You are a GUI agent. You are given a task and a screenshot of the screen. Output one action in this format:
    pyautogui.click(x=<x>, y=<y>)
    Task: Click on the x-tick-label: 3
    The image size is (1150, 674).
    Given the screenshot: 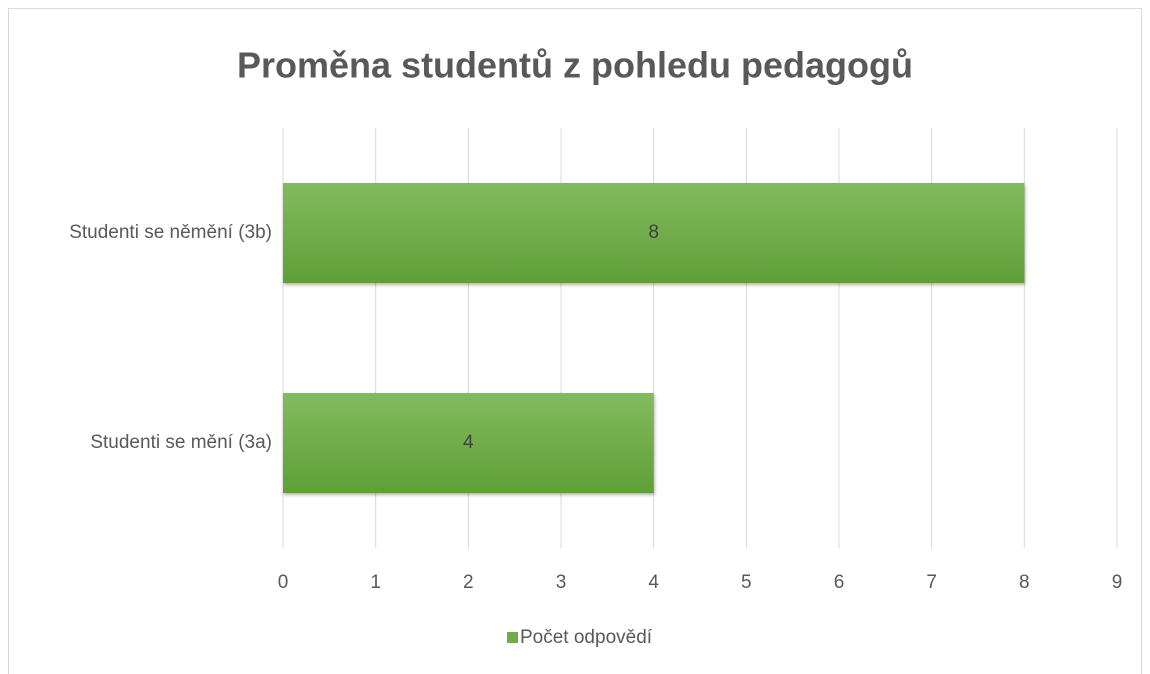 What is the action you would take?
    pyautogui.click(x=561, y=582)
    